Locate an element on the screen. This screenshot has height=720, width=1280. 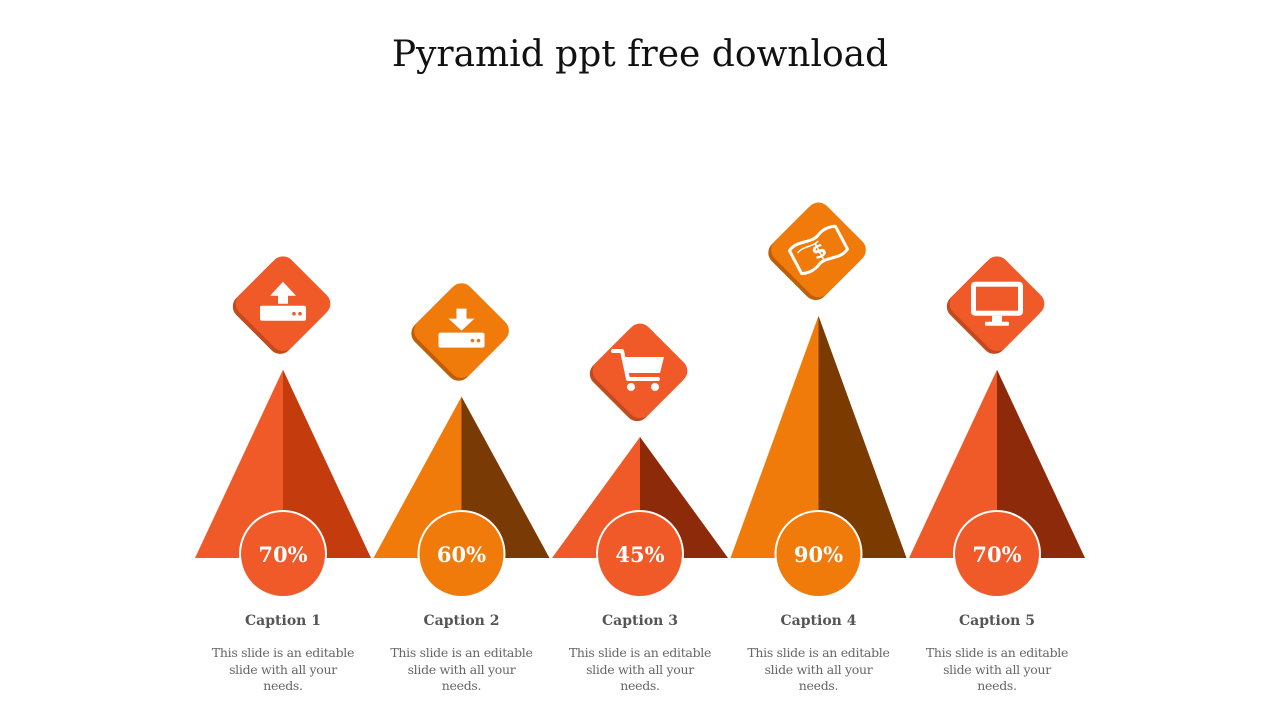
page-title: Pyramid ppt free download is located at coordinates (640, 54).